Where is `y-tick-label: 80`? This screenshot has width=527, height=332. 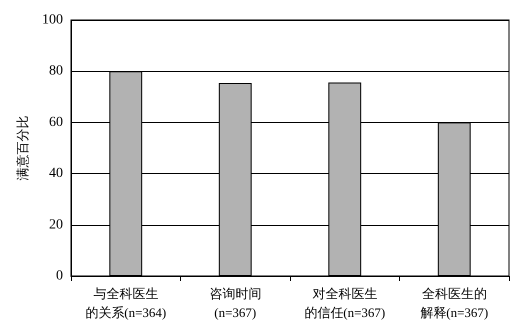 y-tick-label: 80 is located at coordinates (56, 71).